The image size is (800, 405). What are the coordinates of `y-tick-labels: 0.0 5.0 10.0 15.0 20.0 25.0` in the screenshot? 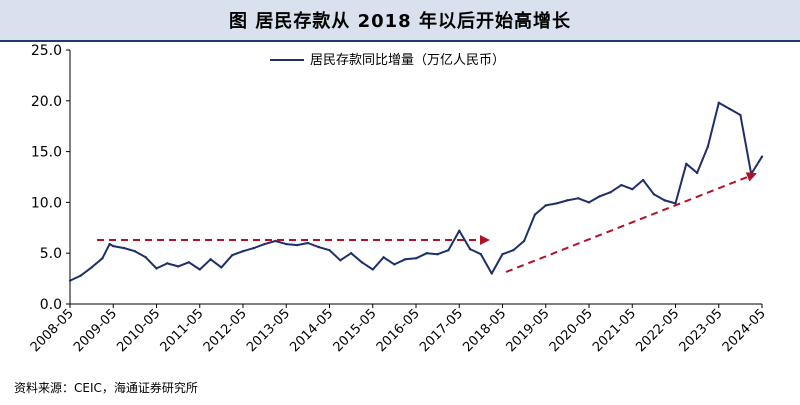 It's located at (50, 178).